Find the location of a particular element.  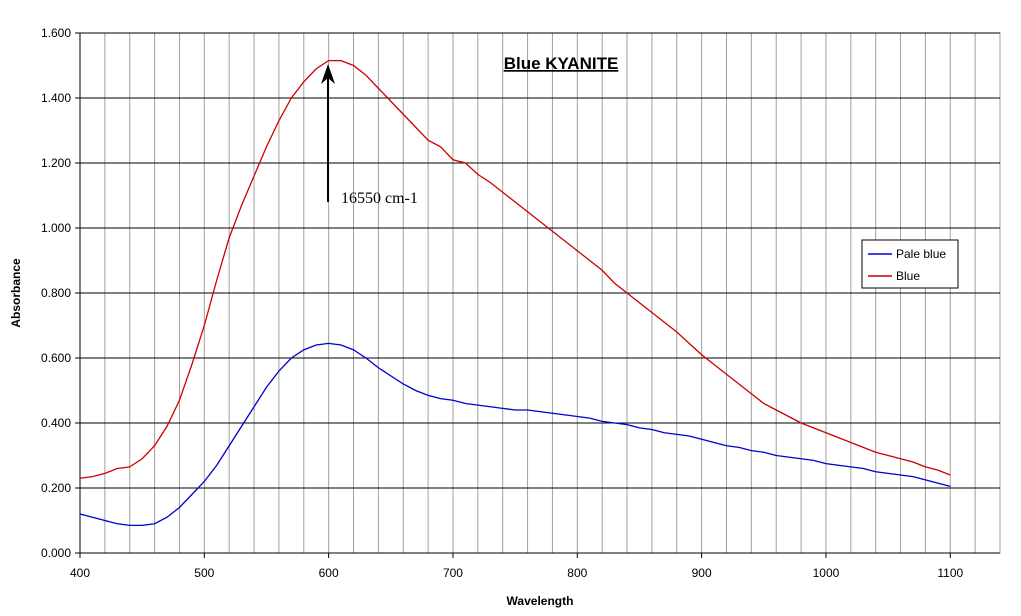

y-tick-label: 1.200 is located at coordinates (56, 163).